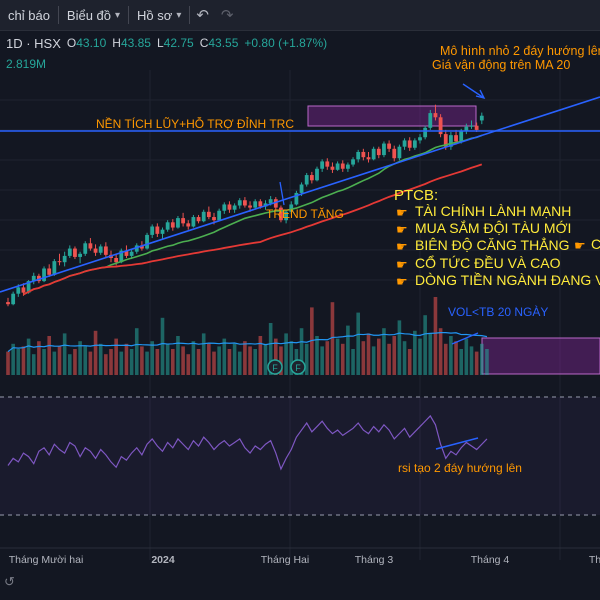 This screenshot has height=600, width=600. I want to click on x-axis-label: Tháng Hai, so click(285, 560).